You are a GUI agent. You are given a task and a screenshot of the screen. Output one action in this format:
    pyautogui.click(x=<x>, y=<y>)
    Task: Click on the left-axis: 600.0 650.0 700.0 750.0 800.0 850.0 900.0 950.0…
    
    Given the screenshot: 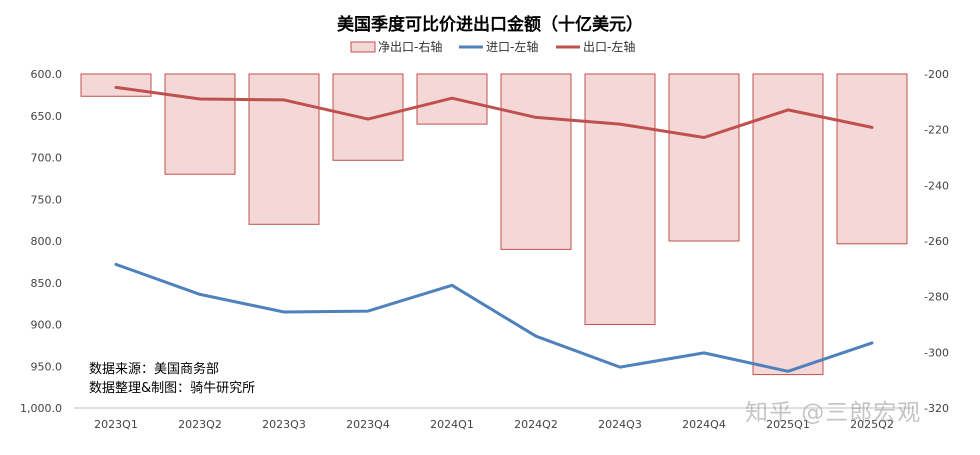 What is the action you would take?
    pyautogui.click(x=41, y=241)
    